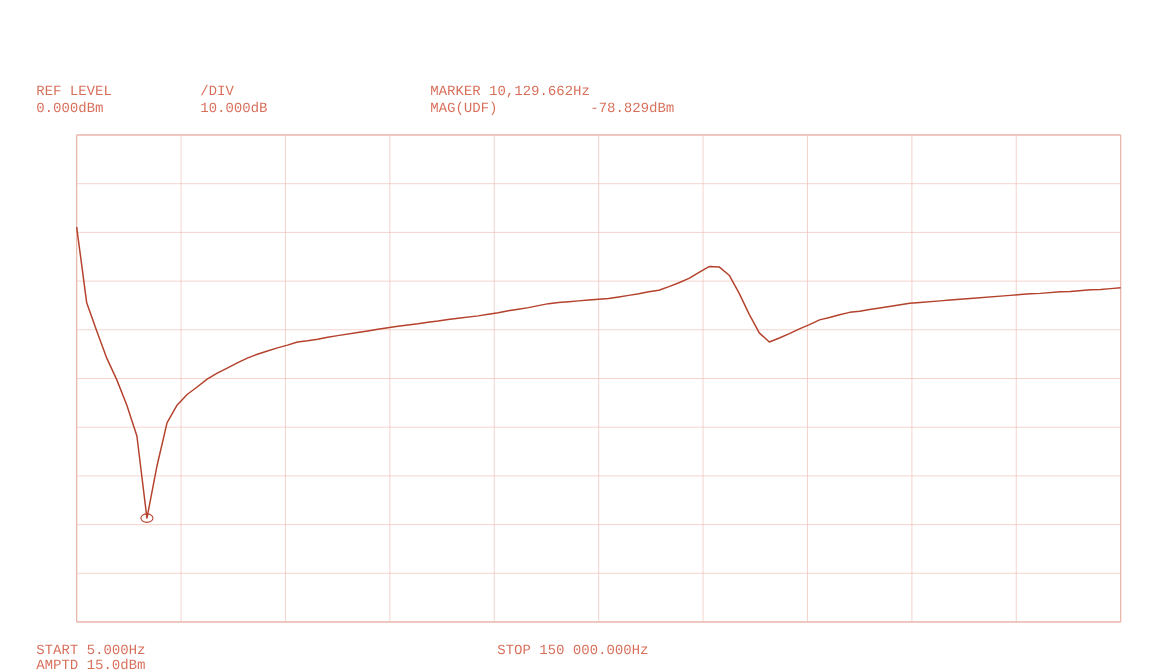 The height and width of the screenshot is (672, 1158). I want to click on text: /DIV, so click(217, 90).